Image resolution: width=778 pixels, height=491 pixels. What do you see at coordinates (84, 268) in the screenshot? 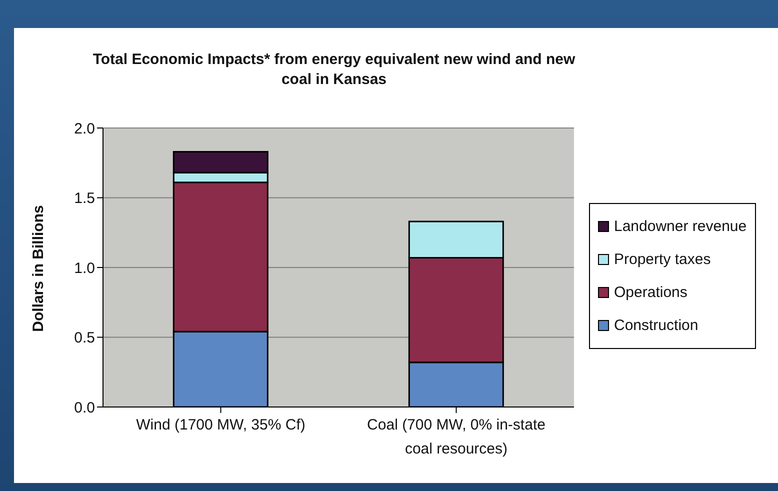
I see `y-tick-label: 1.0` at bounding box center [84, 268].